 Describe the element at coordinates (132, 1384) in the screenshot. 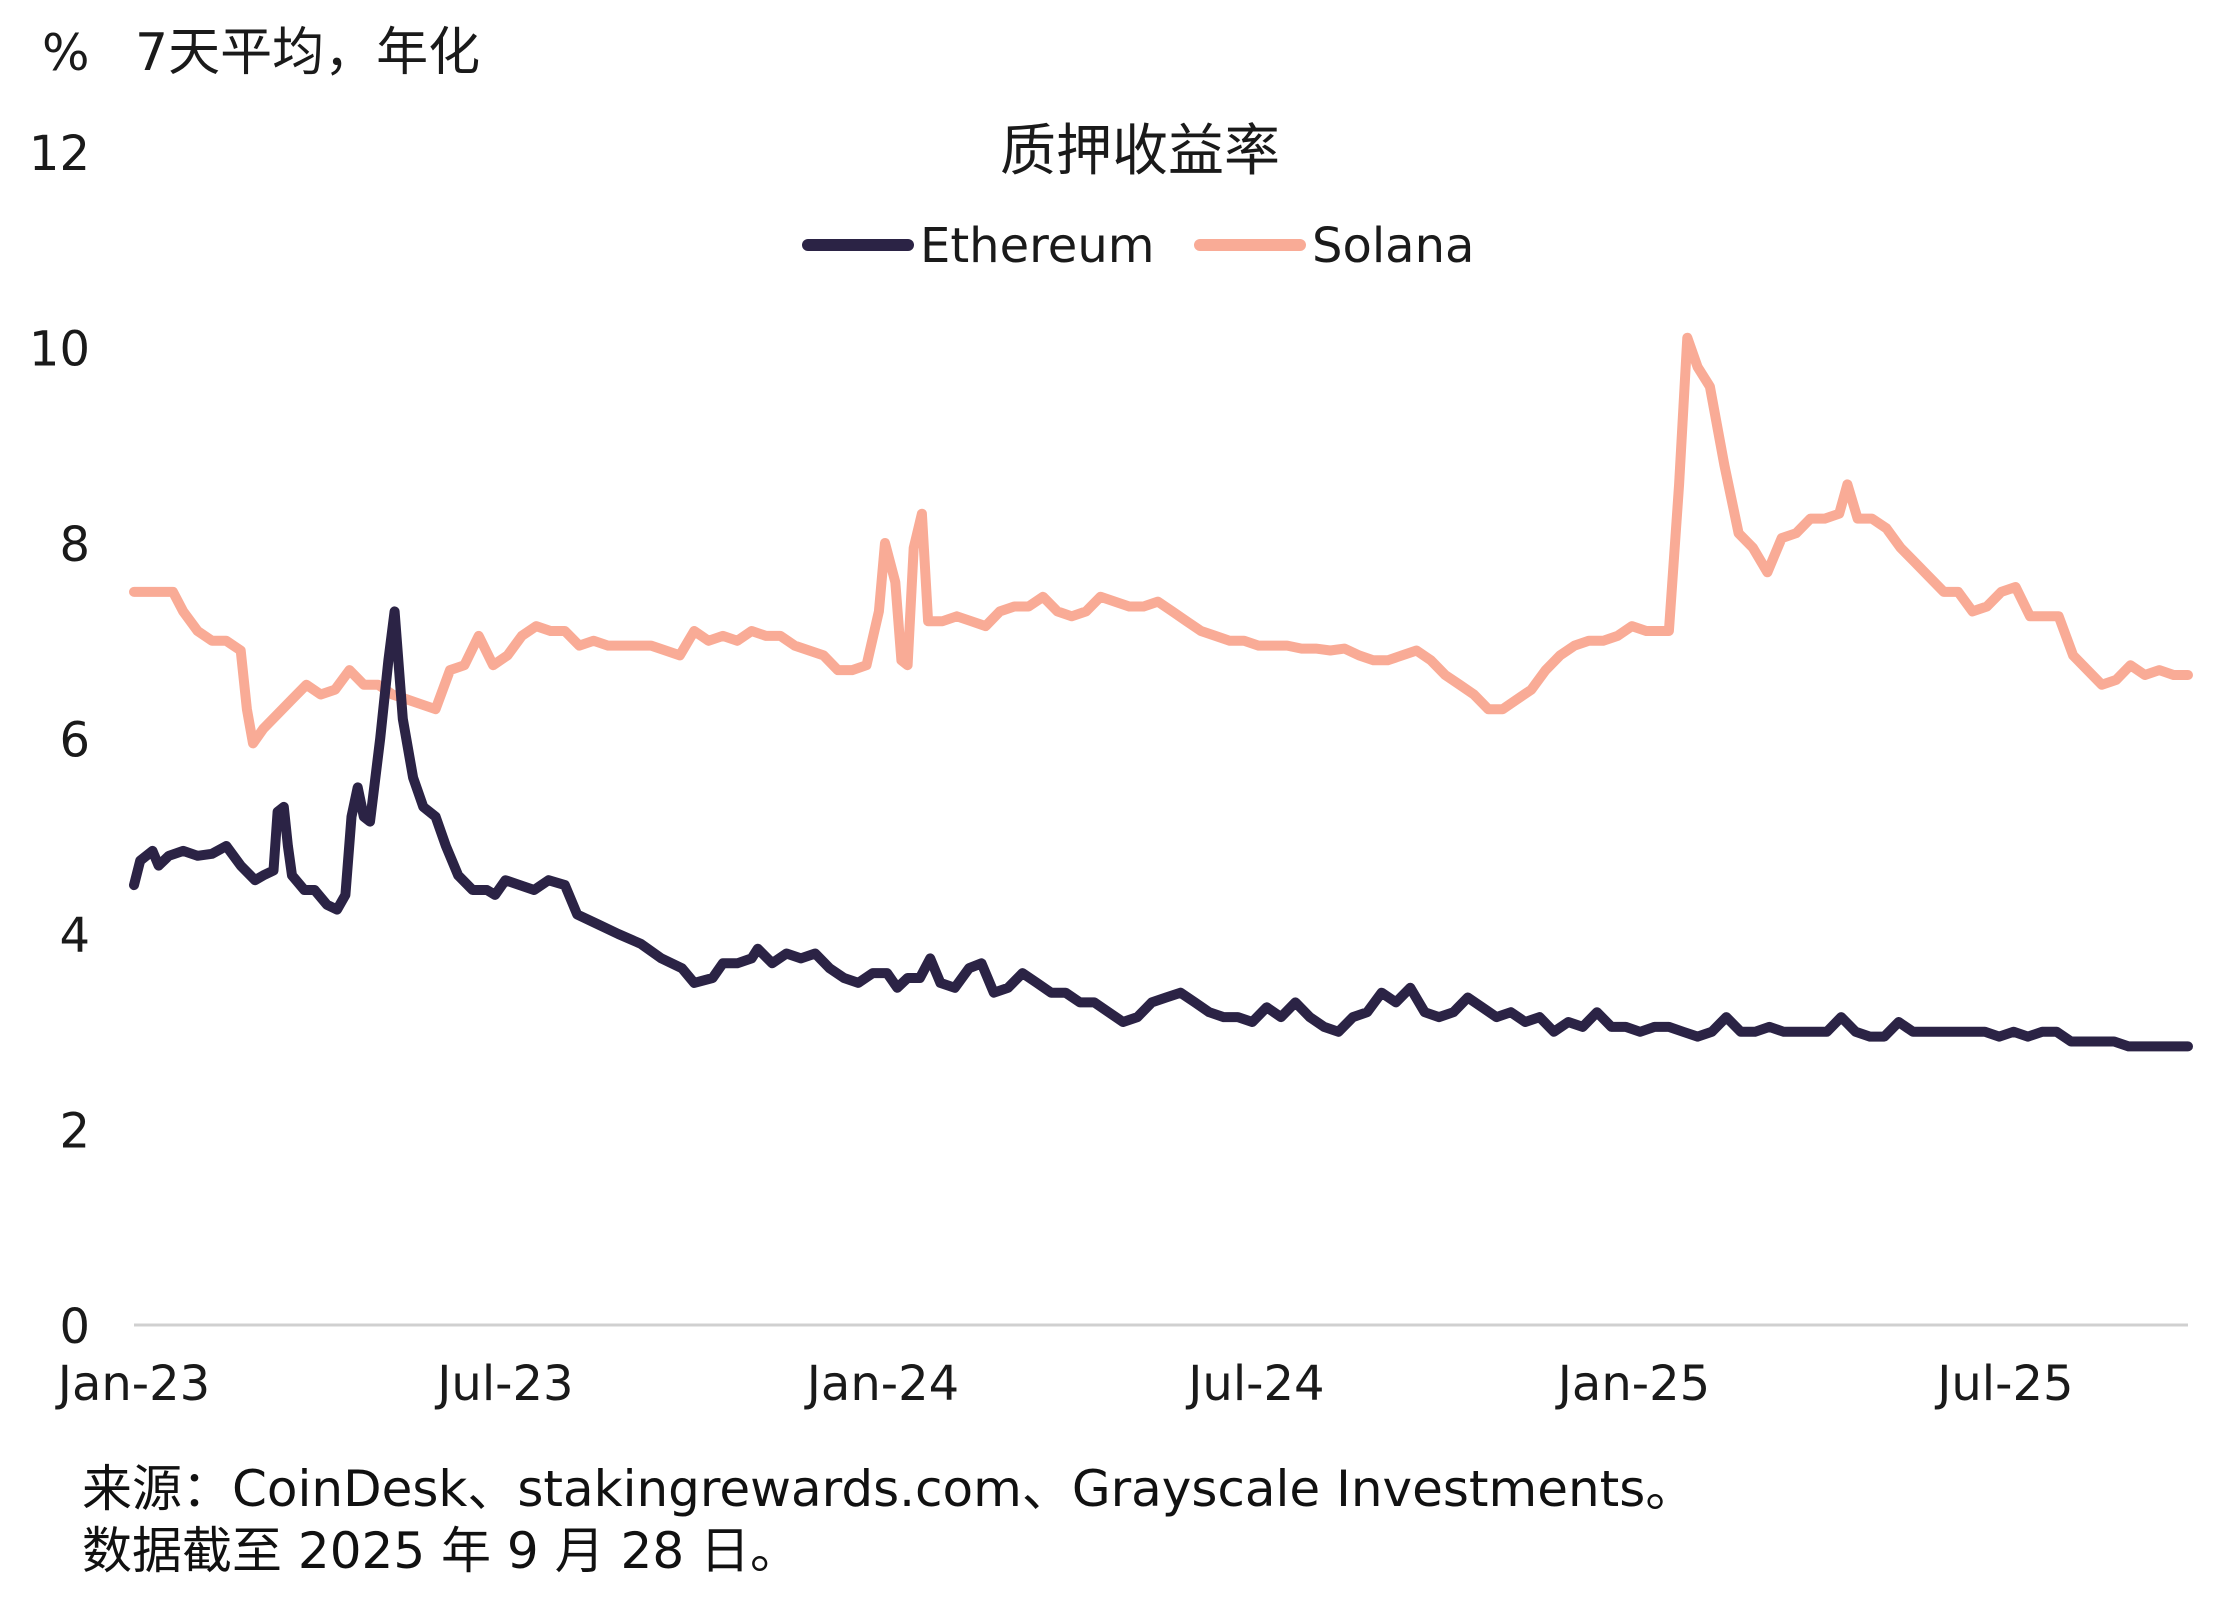

I see `x-tick-label: Jan-23` at that location.